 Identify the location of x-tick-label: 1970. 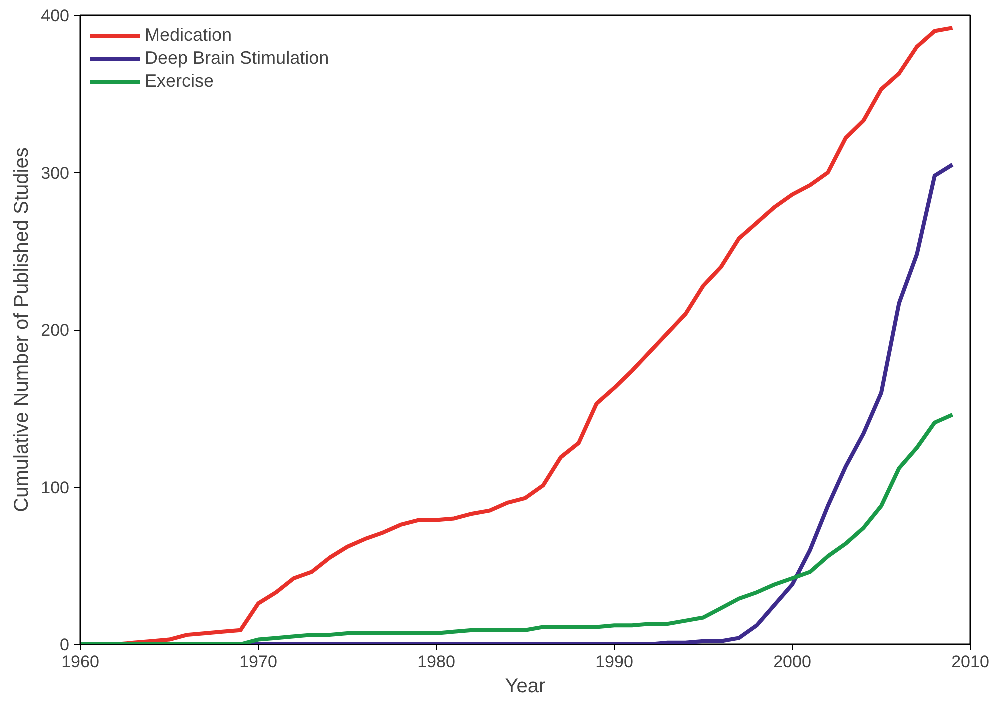
(259, 662).